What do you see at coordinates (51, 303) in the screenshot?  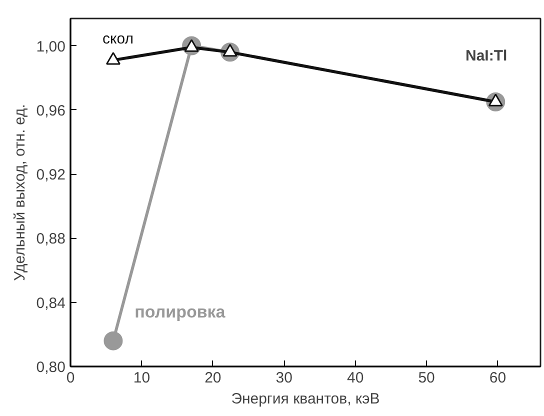 I see `y-tick-label: 0,84` at bounding box center [51, 303].